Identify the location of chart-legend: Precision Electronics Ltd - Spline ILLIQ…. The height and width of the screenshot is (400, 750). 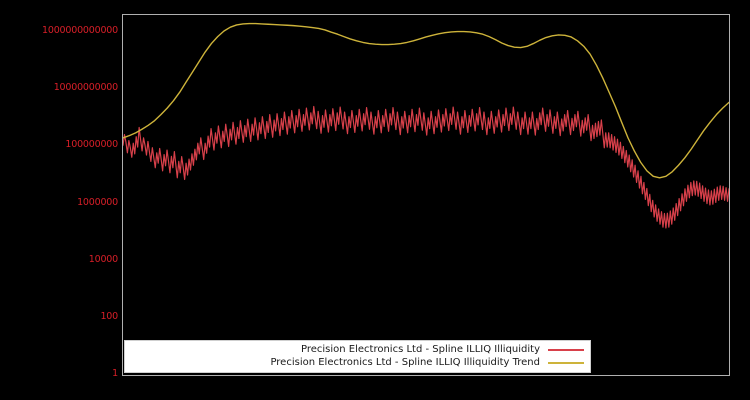
(357, 356).